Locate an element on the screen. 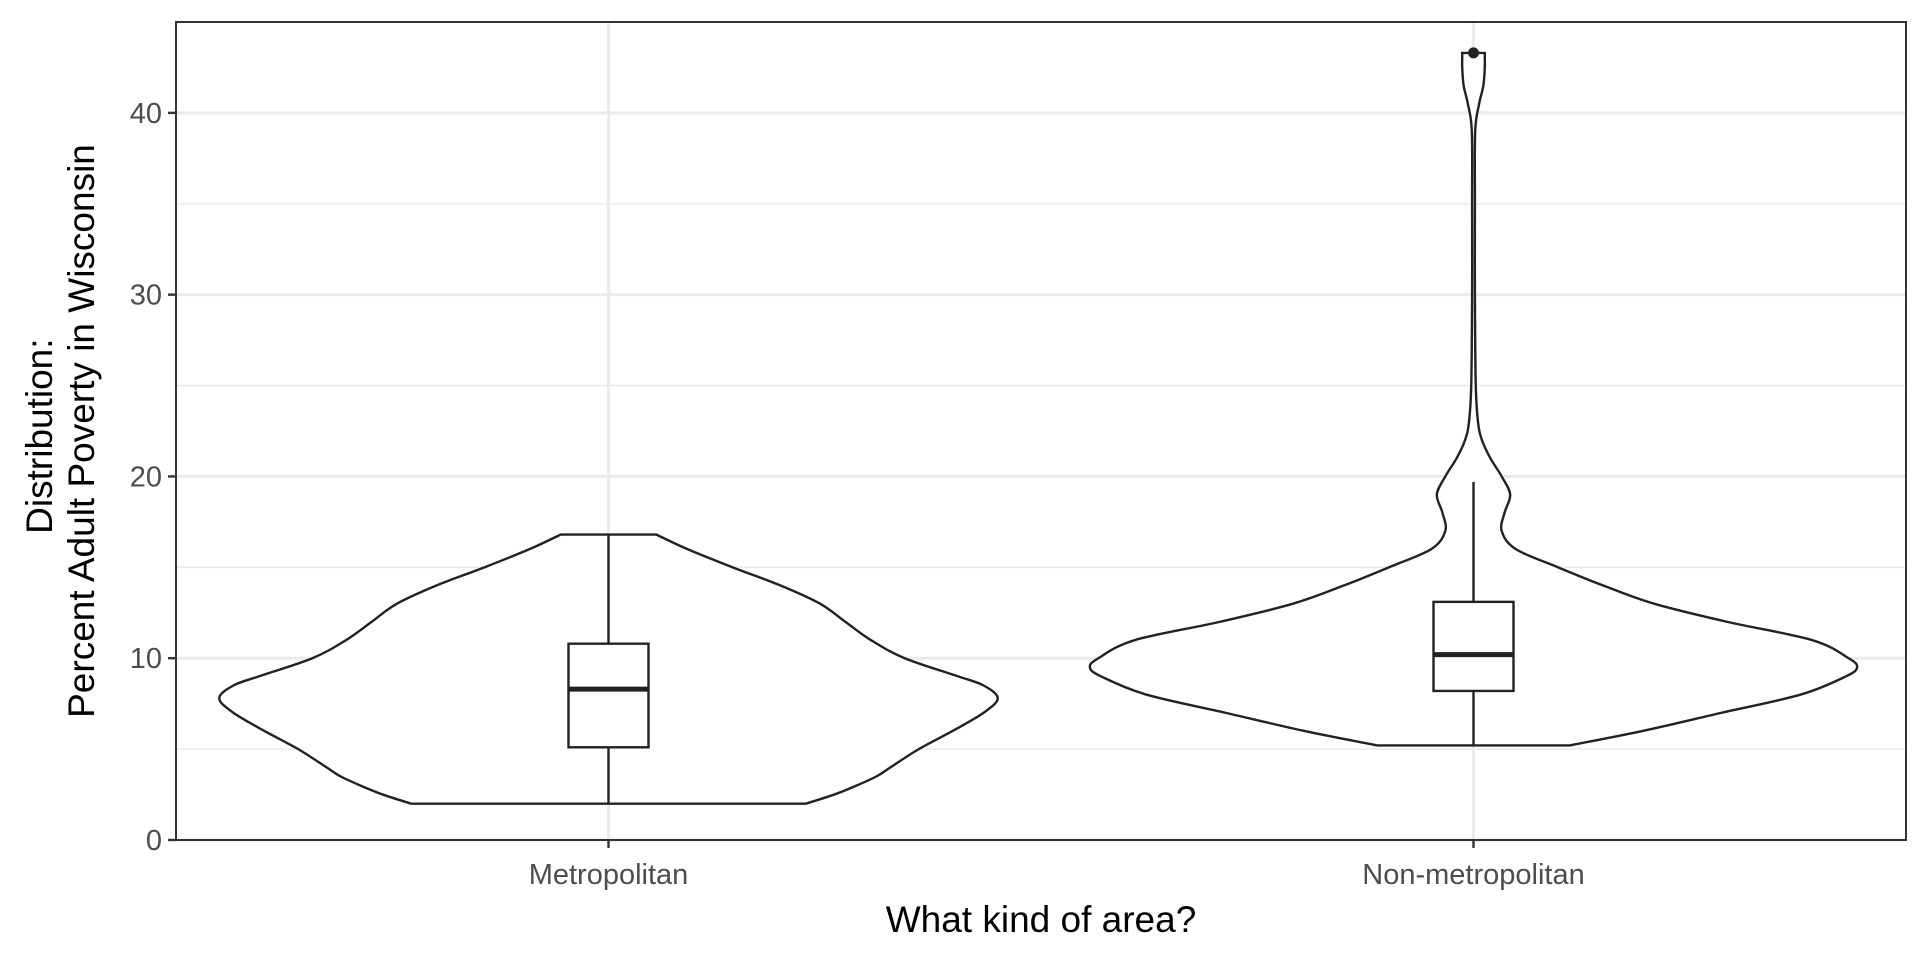 The width and height of the screenshot is (1920, 960). outlier-point is located at coordinates (1473, 53).